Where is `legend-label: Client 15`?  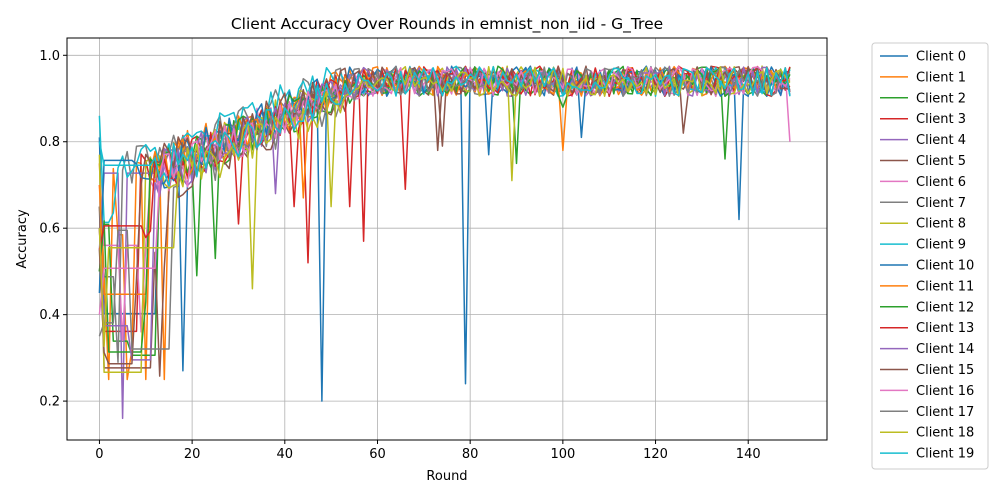 legend-label: Client 15 is located at coordinates (945, 370).